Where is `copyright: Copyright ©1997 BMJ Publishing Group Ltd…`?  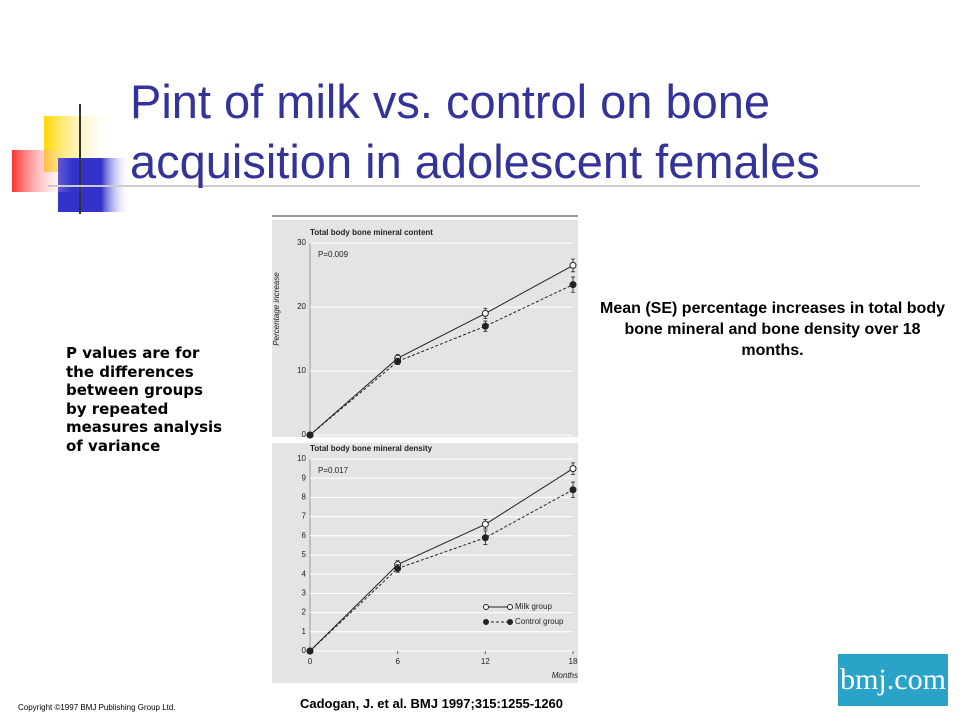 copyright: Copyright ©1997 BMJ Publishing Group Ltd… is located at coordinates (97, 707).